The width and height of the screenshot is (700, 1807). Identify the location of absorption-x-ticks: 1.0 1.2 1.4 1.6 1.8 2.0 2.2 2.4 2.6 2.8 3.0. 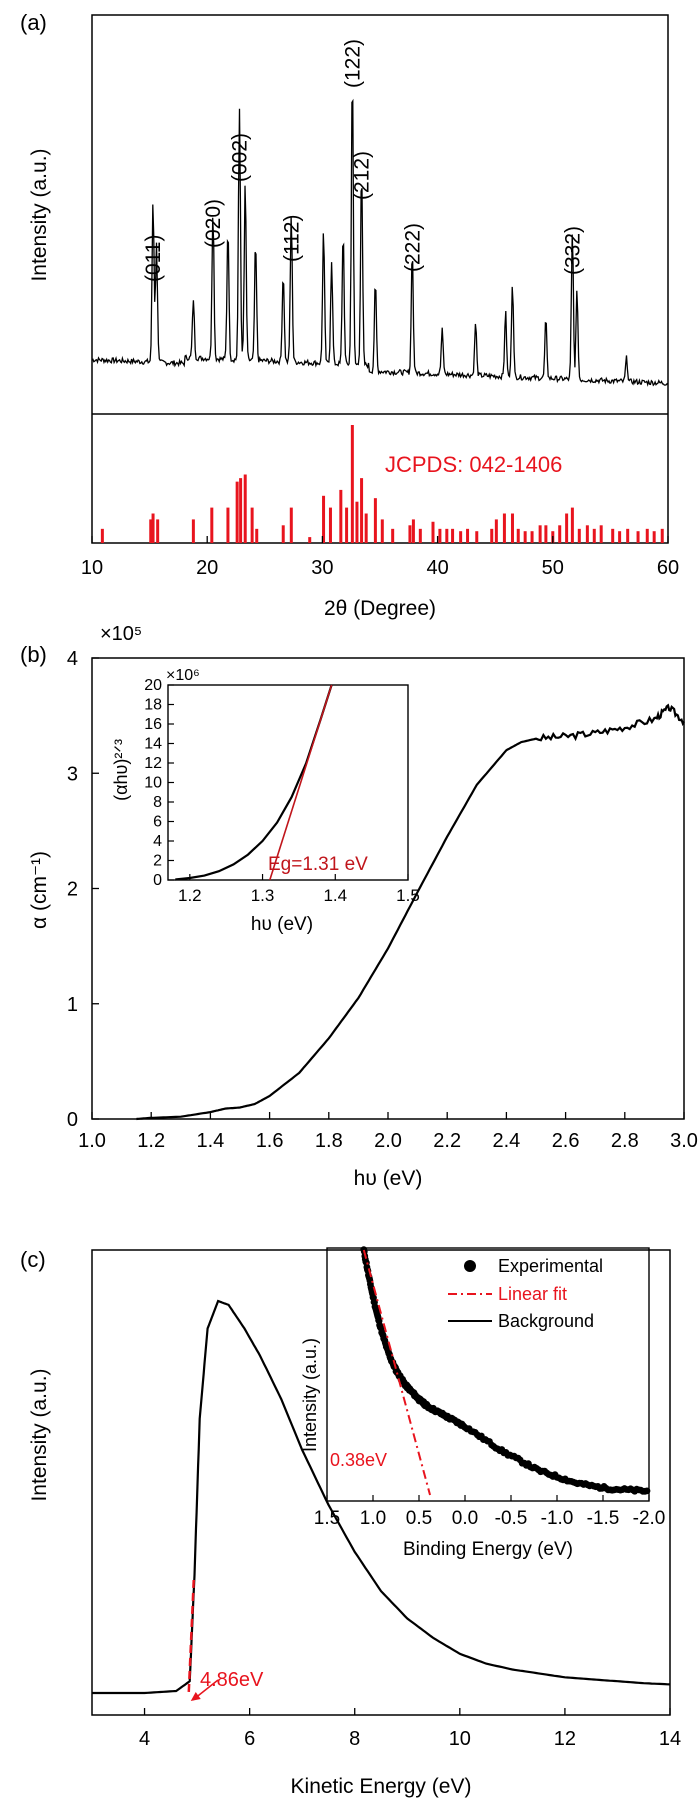
(388, 1132).